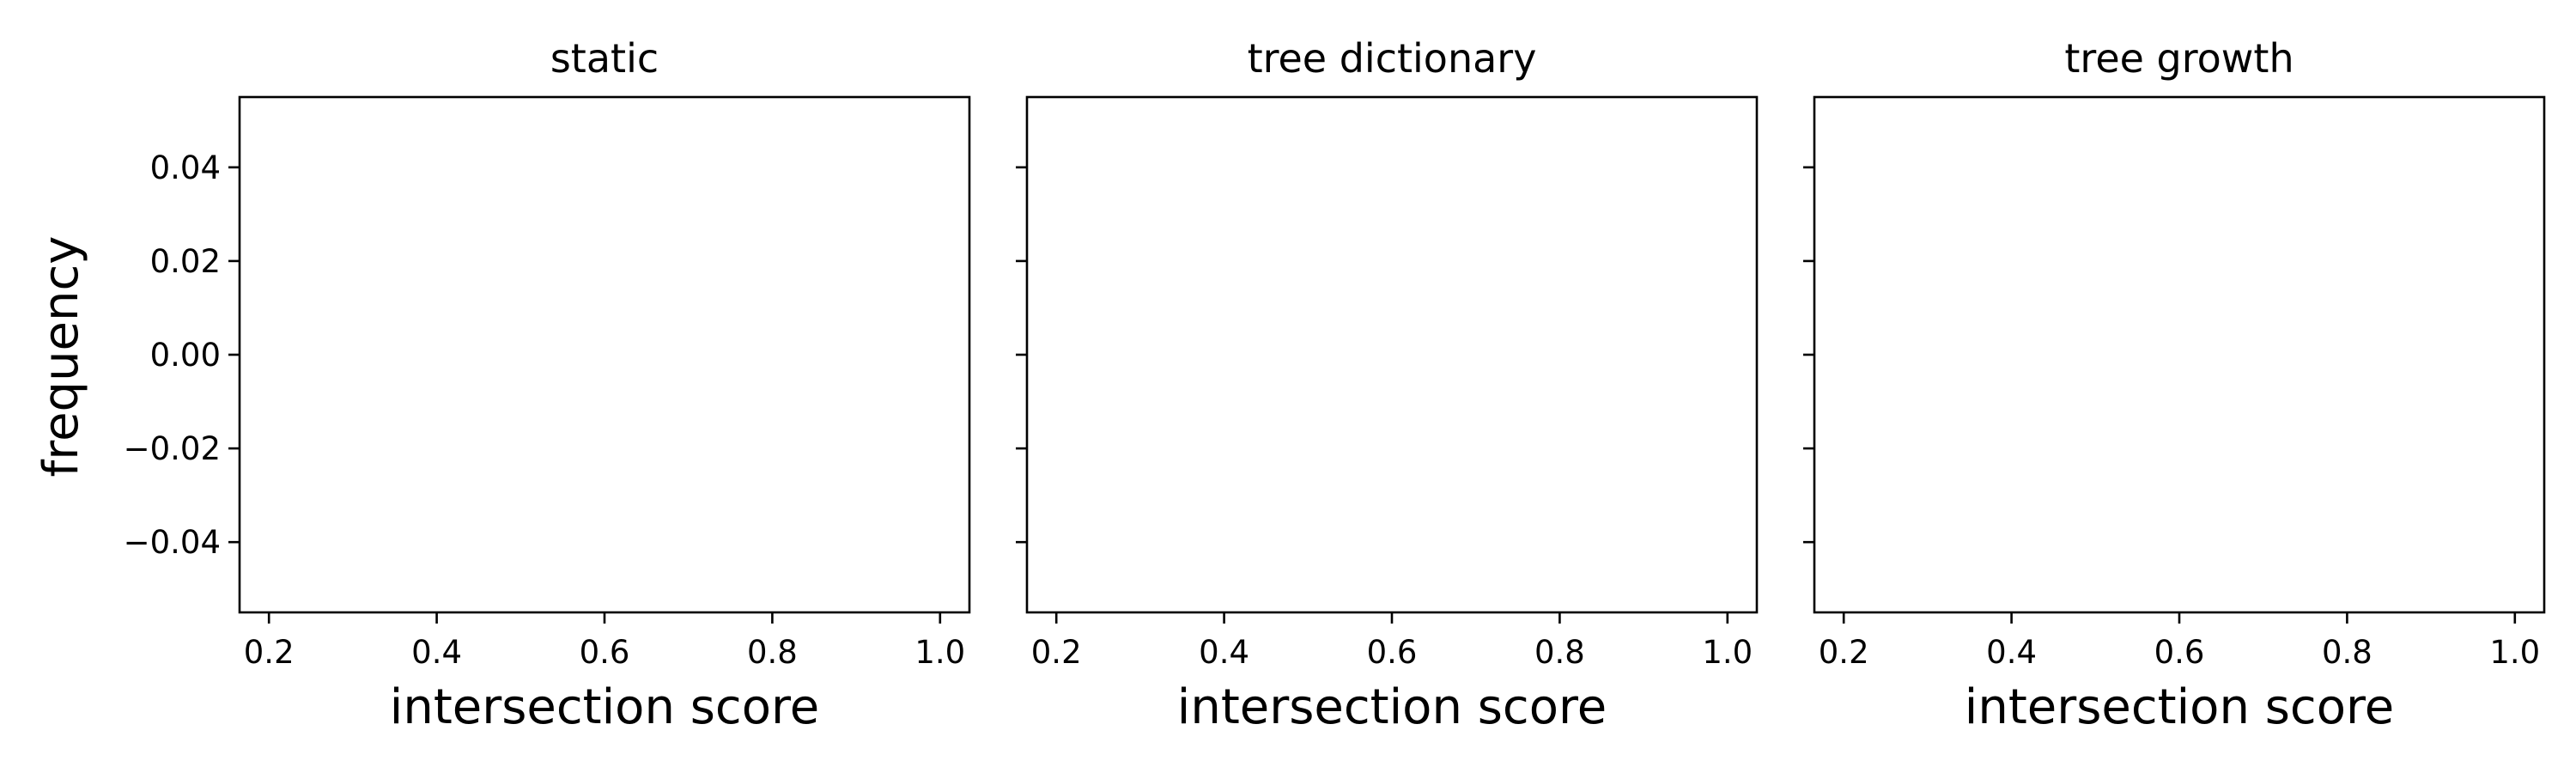 The width and height of the screenshot is (2576, 773). Describe the element at coordinates (605, 58) in the screenshot. I see `panel-title: static` at that location.